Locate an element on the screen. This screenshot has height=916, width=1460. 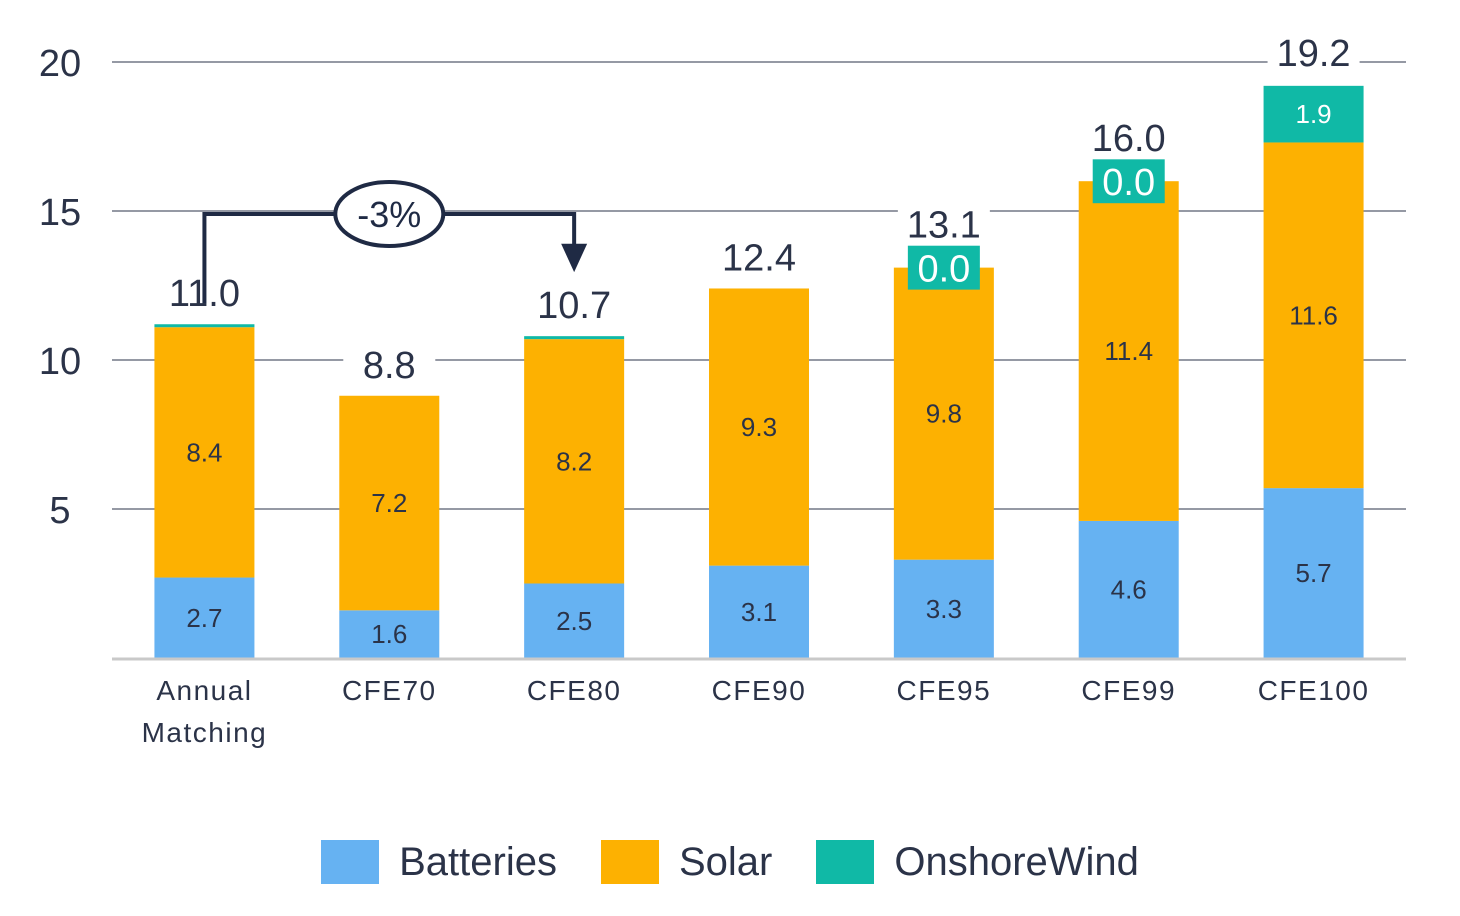
segment-label-solar-1: 7.2 is located at coordinates (389, 503).